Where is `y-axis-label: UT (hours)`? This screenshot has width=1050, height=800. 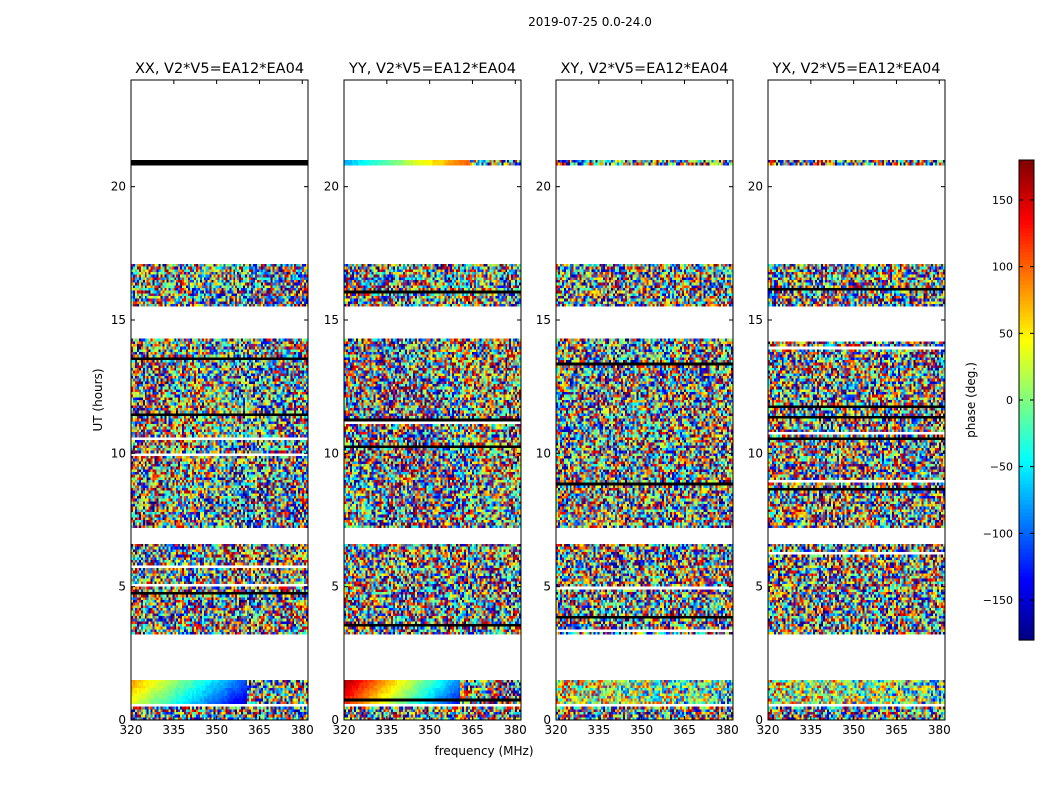 y-axis-label: UT (hours) is located at coordinates (98, 399).